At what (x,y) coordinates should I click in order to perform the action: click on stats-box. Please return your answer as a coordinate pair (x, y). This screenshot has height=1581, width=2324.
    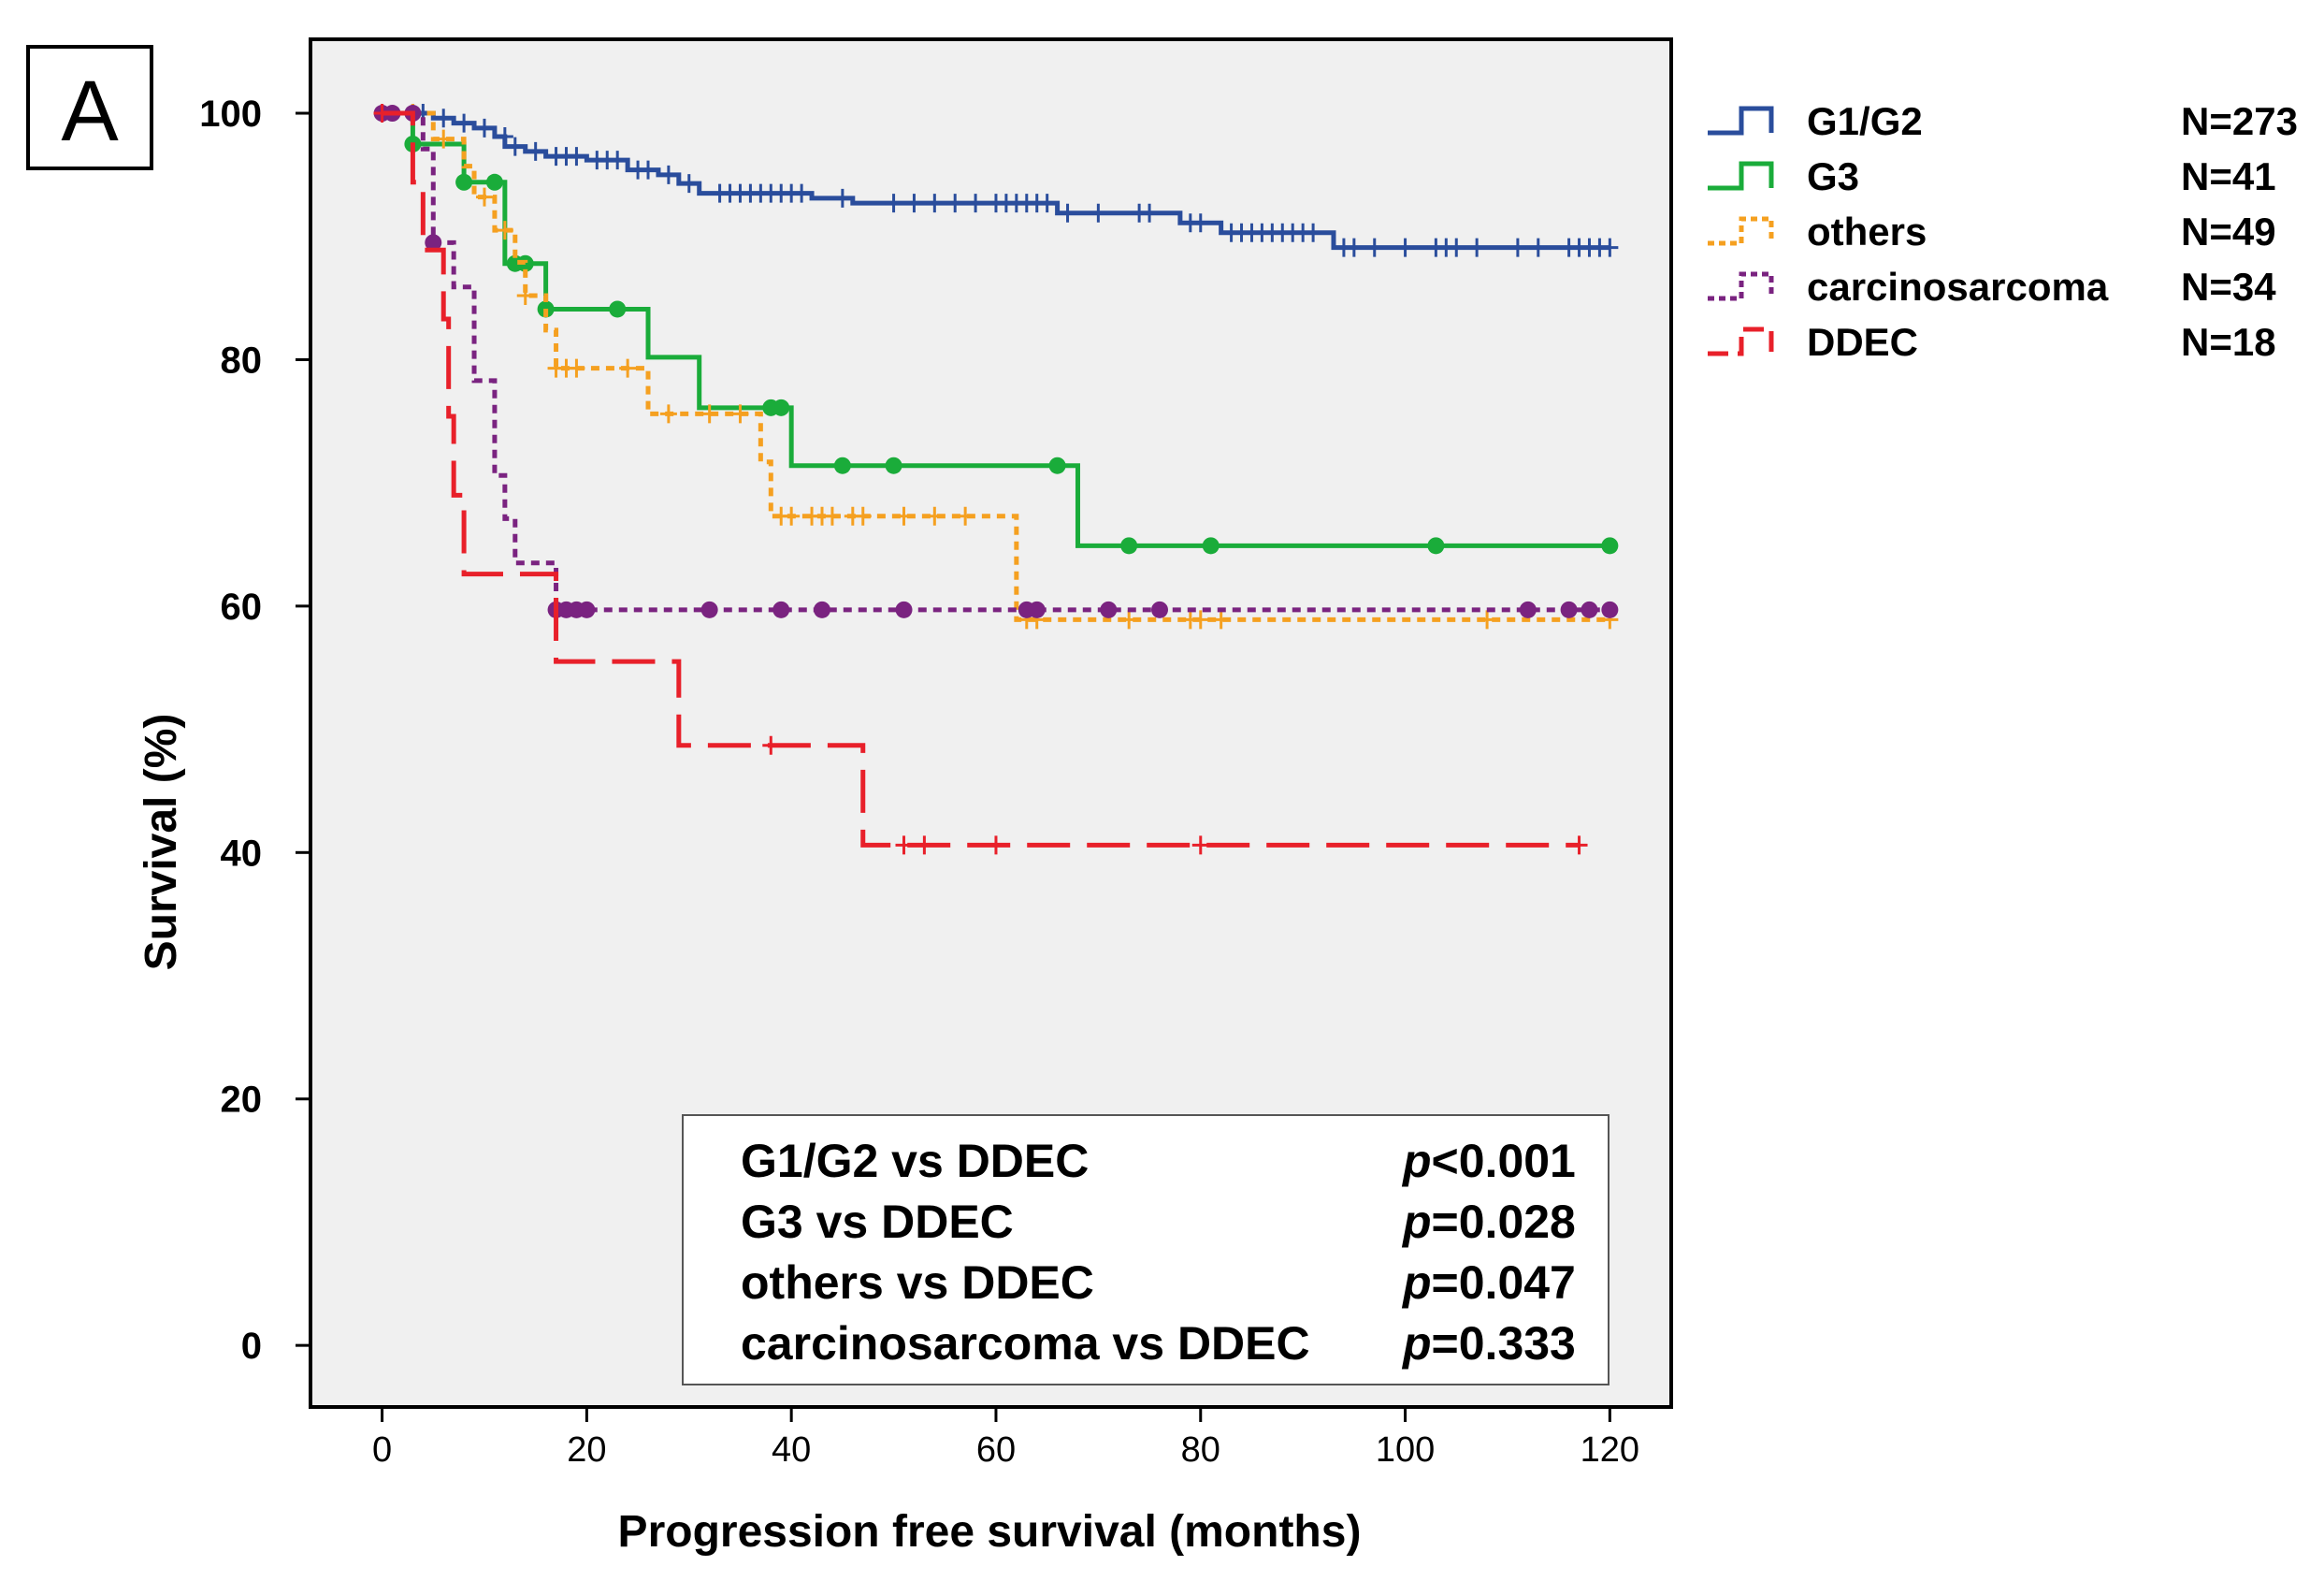
    Looking at the image, I should click on (1145, 1249).